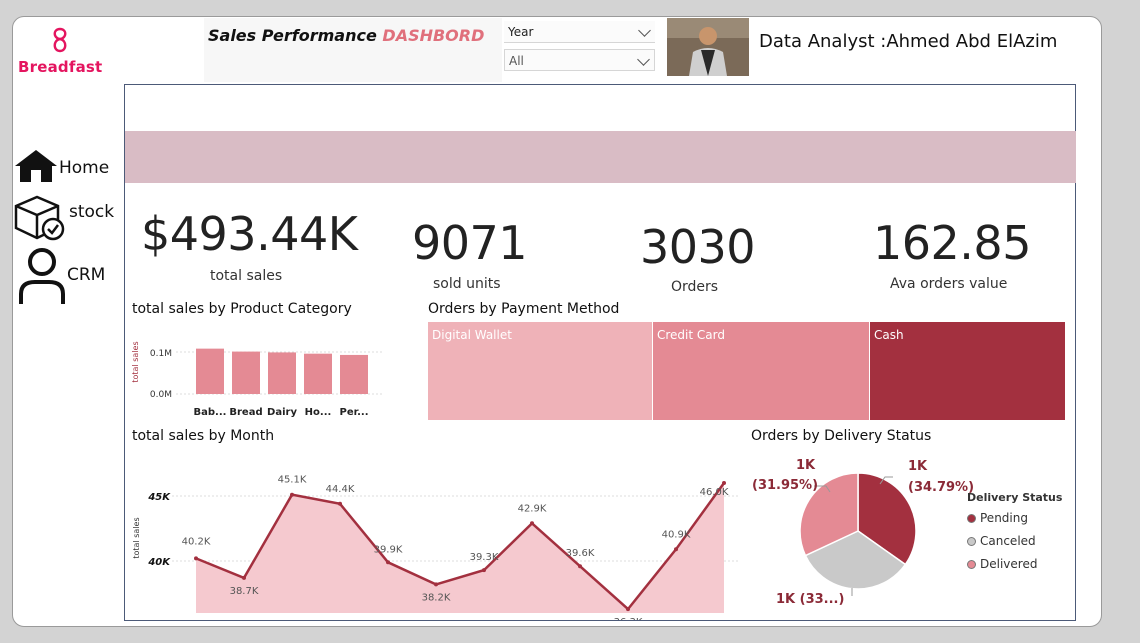 This screenshot has width=1140, height=643. I want to click on category-tick-label: Bread, so click(245, 412).